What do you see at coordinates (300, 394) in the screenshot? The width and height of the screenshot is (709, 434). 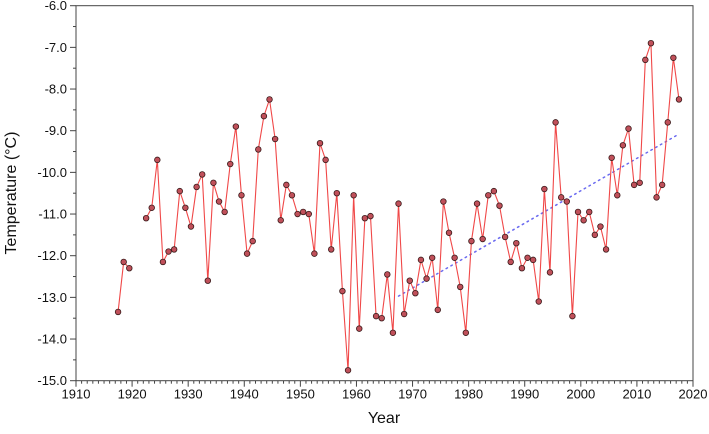 I see `x-tick-label: 1950` at bounding box center [300, 394].